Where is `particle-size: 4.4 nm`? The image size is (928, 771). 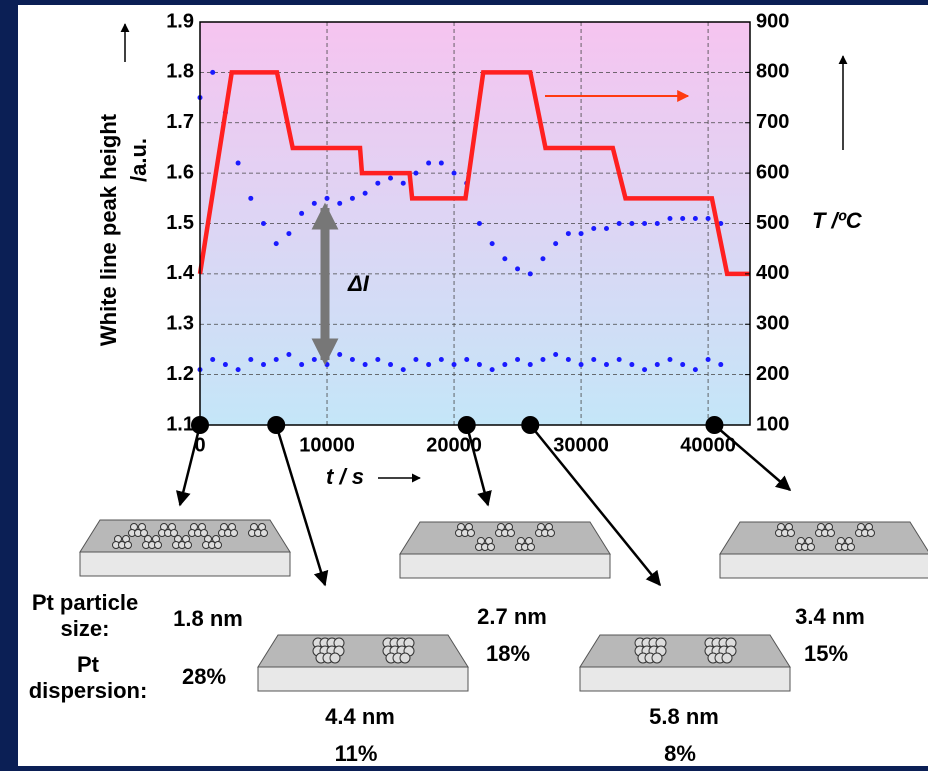 particle-size: 4.4 nm is located at coordinates (360, 716).